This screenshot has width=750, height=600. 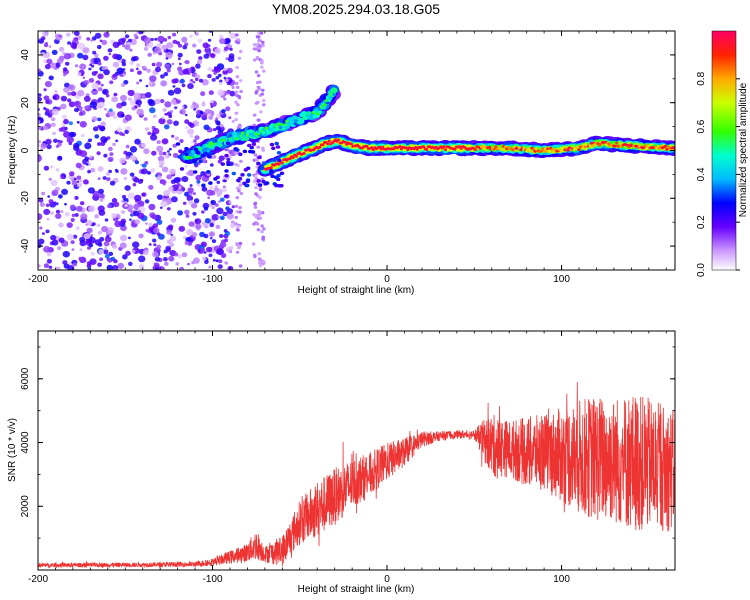 What do you see at coordinates (25, 55) in the screenshot?
I see `y-tick-label: 40` at bounding box center [25, 55].